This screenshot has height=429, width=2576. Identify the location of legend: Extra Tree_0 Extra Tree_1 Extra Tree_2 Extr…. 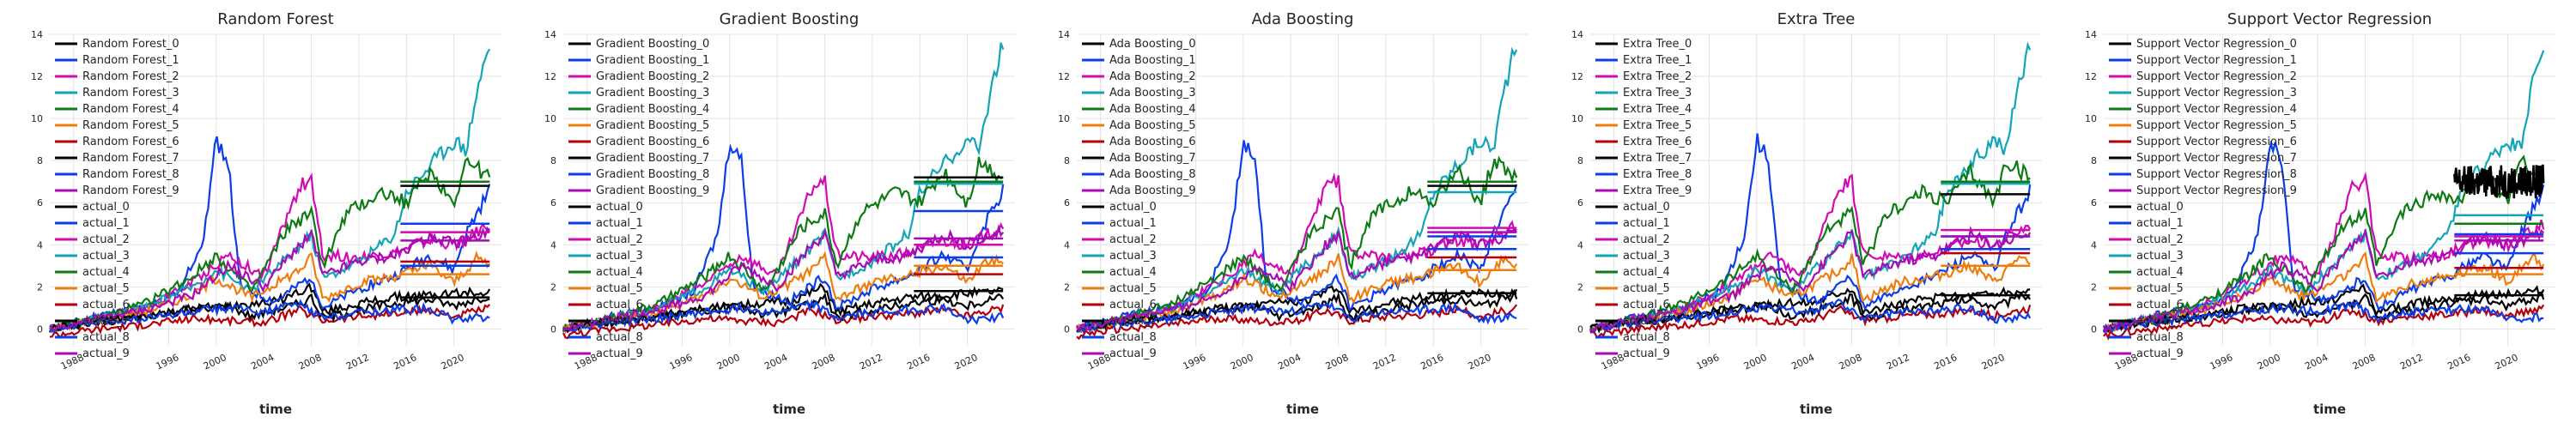
(1643, 199).